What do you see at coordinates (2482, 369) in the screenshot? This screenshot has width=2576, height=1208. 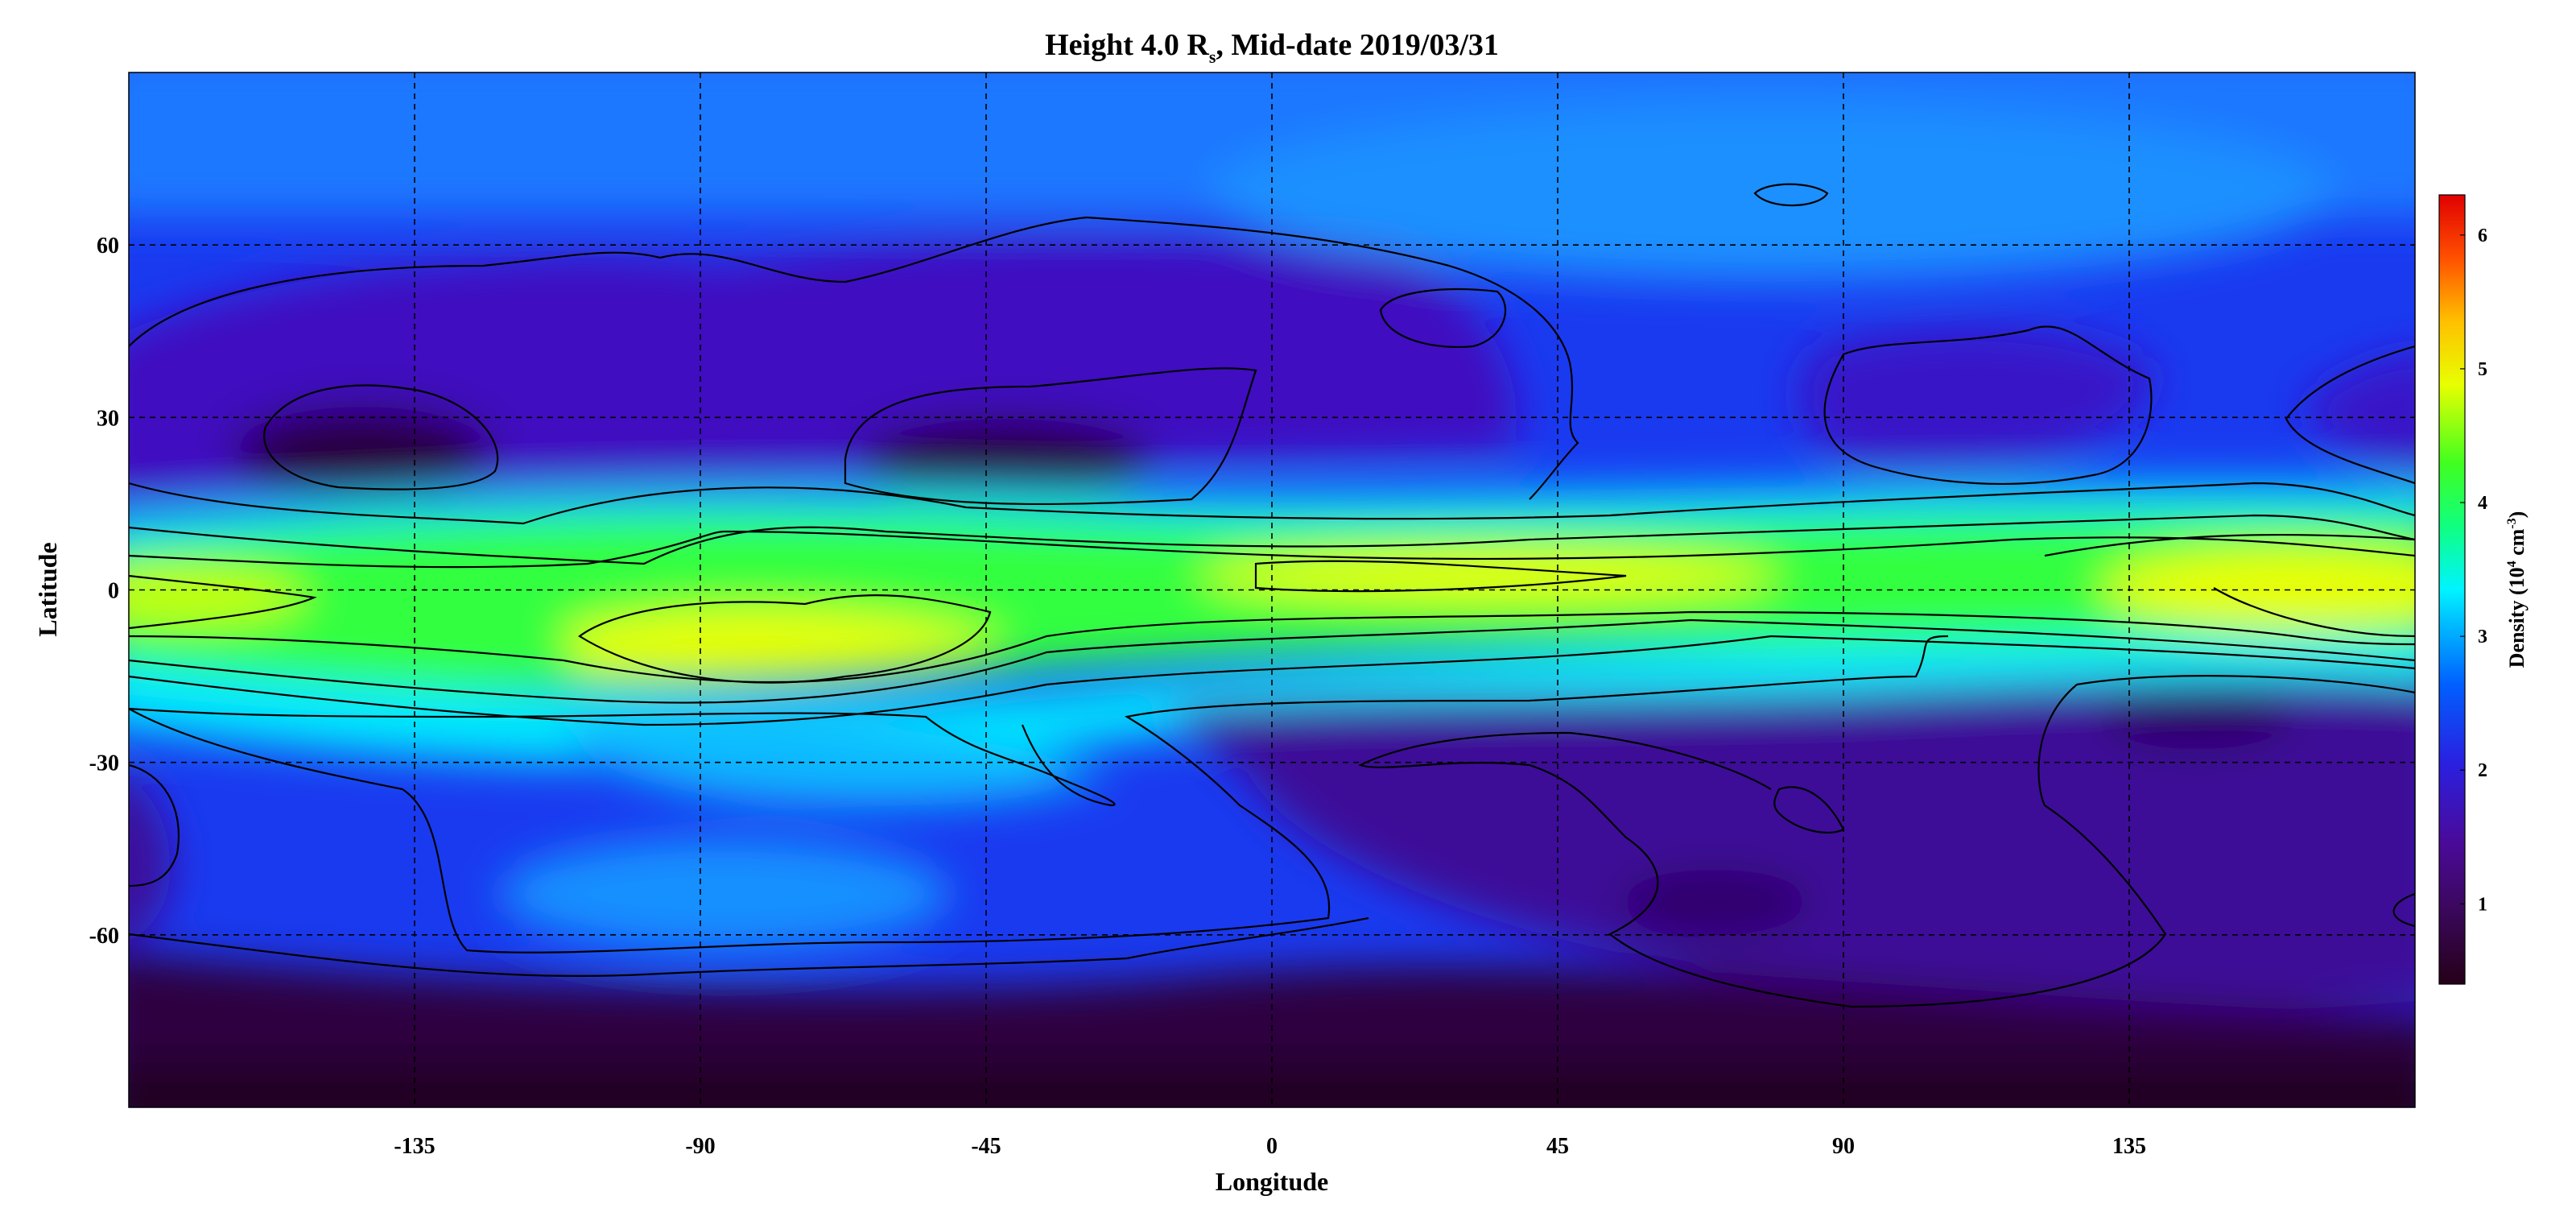 I see `colorbar-tick-label: 5` at bounding box center [2482, 369].